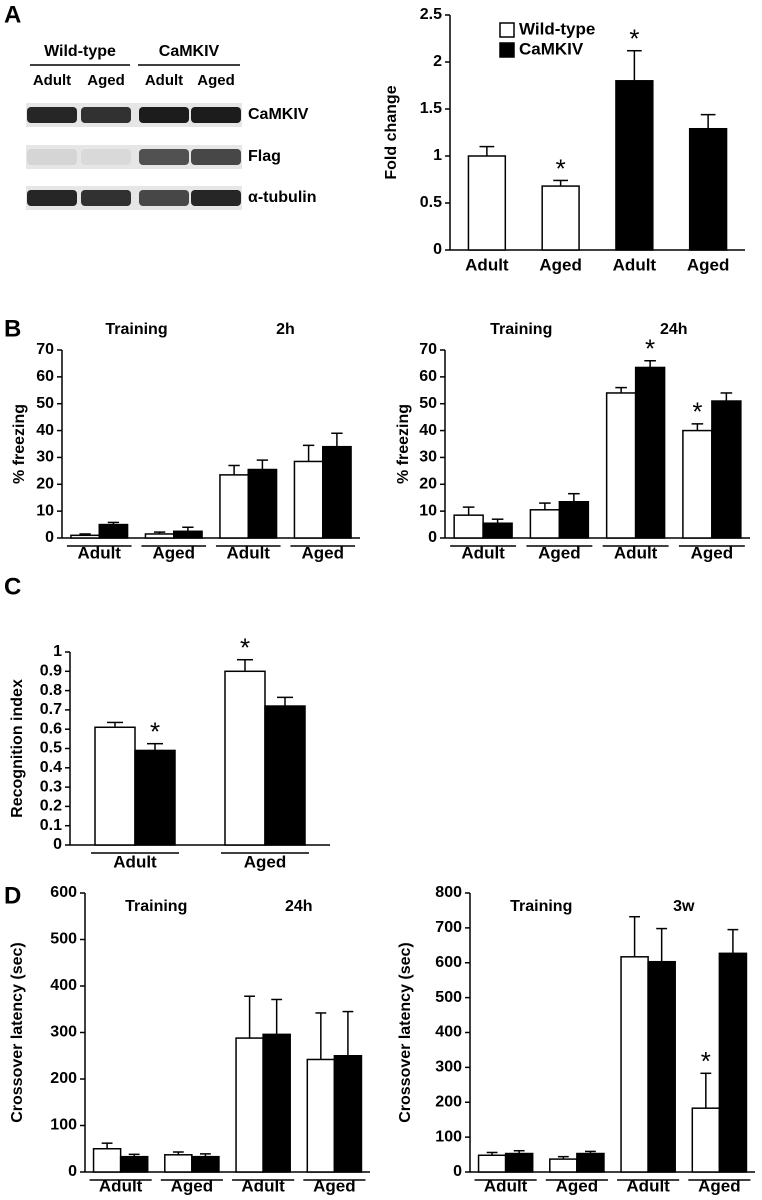 This screenshot has height=1200, width=762. What do you see at coordinates (448, 927) in the screenshot?
I see `y-tick-label: 700` at bounding box center [448, 927].